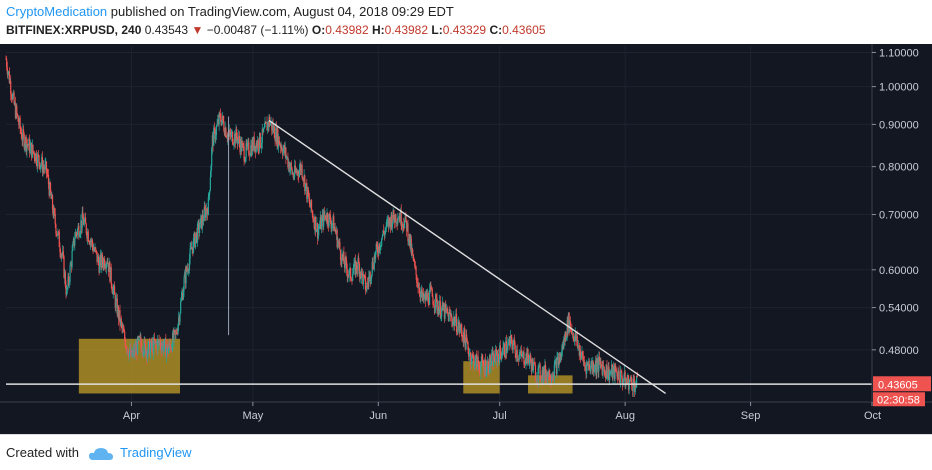 This screenshot has width=932, height=470. Describe the element at coordinates (156, 452) in the screenshot. I see `tradingview-brand: TradingView` at that location.